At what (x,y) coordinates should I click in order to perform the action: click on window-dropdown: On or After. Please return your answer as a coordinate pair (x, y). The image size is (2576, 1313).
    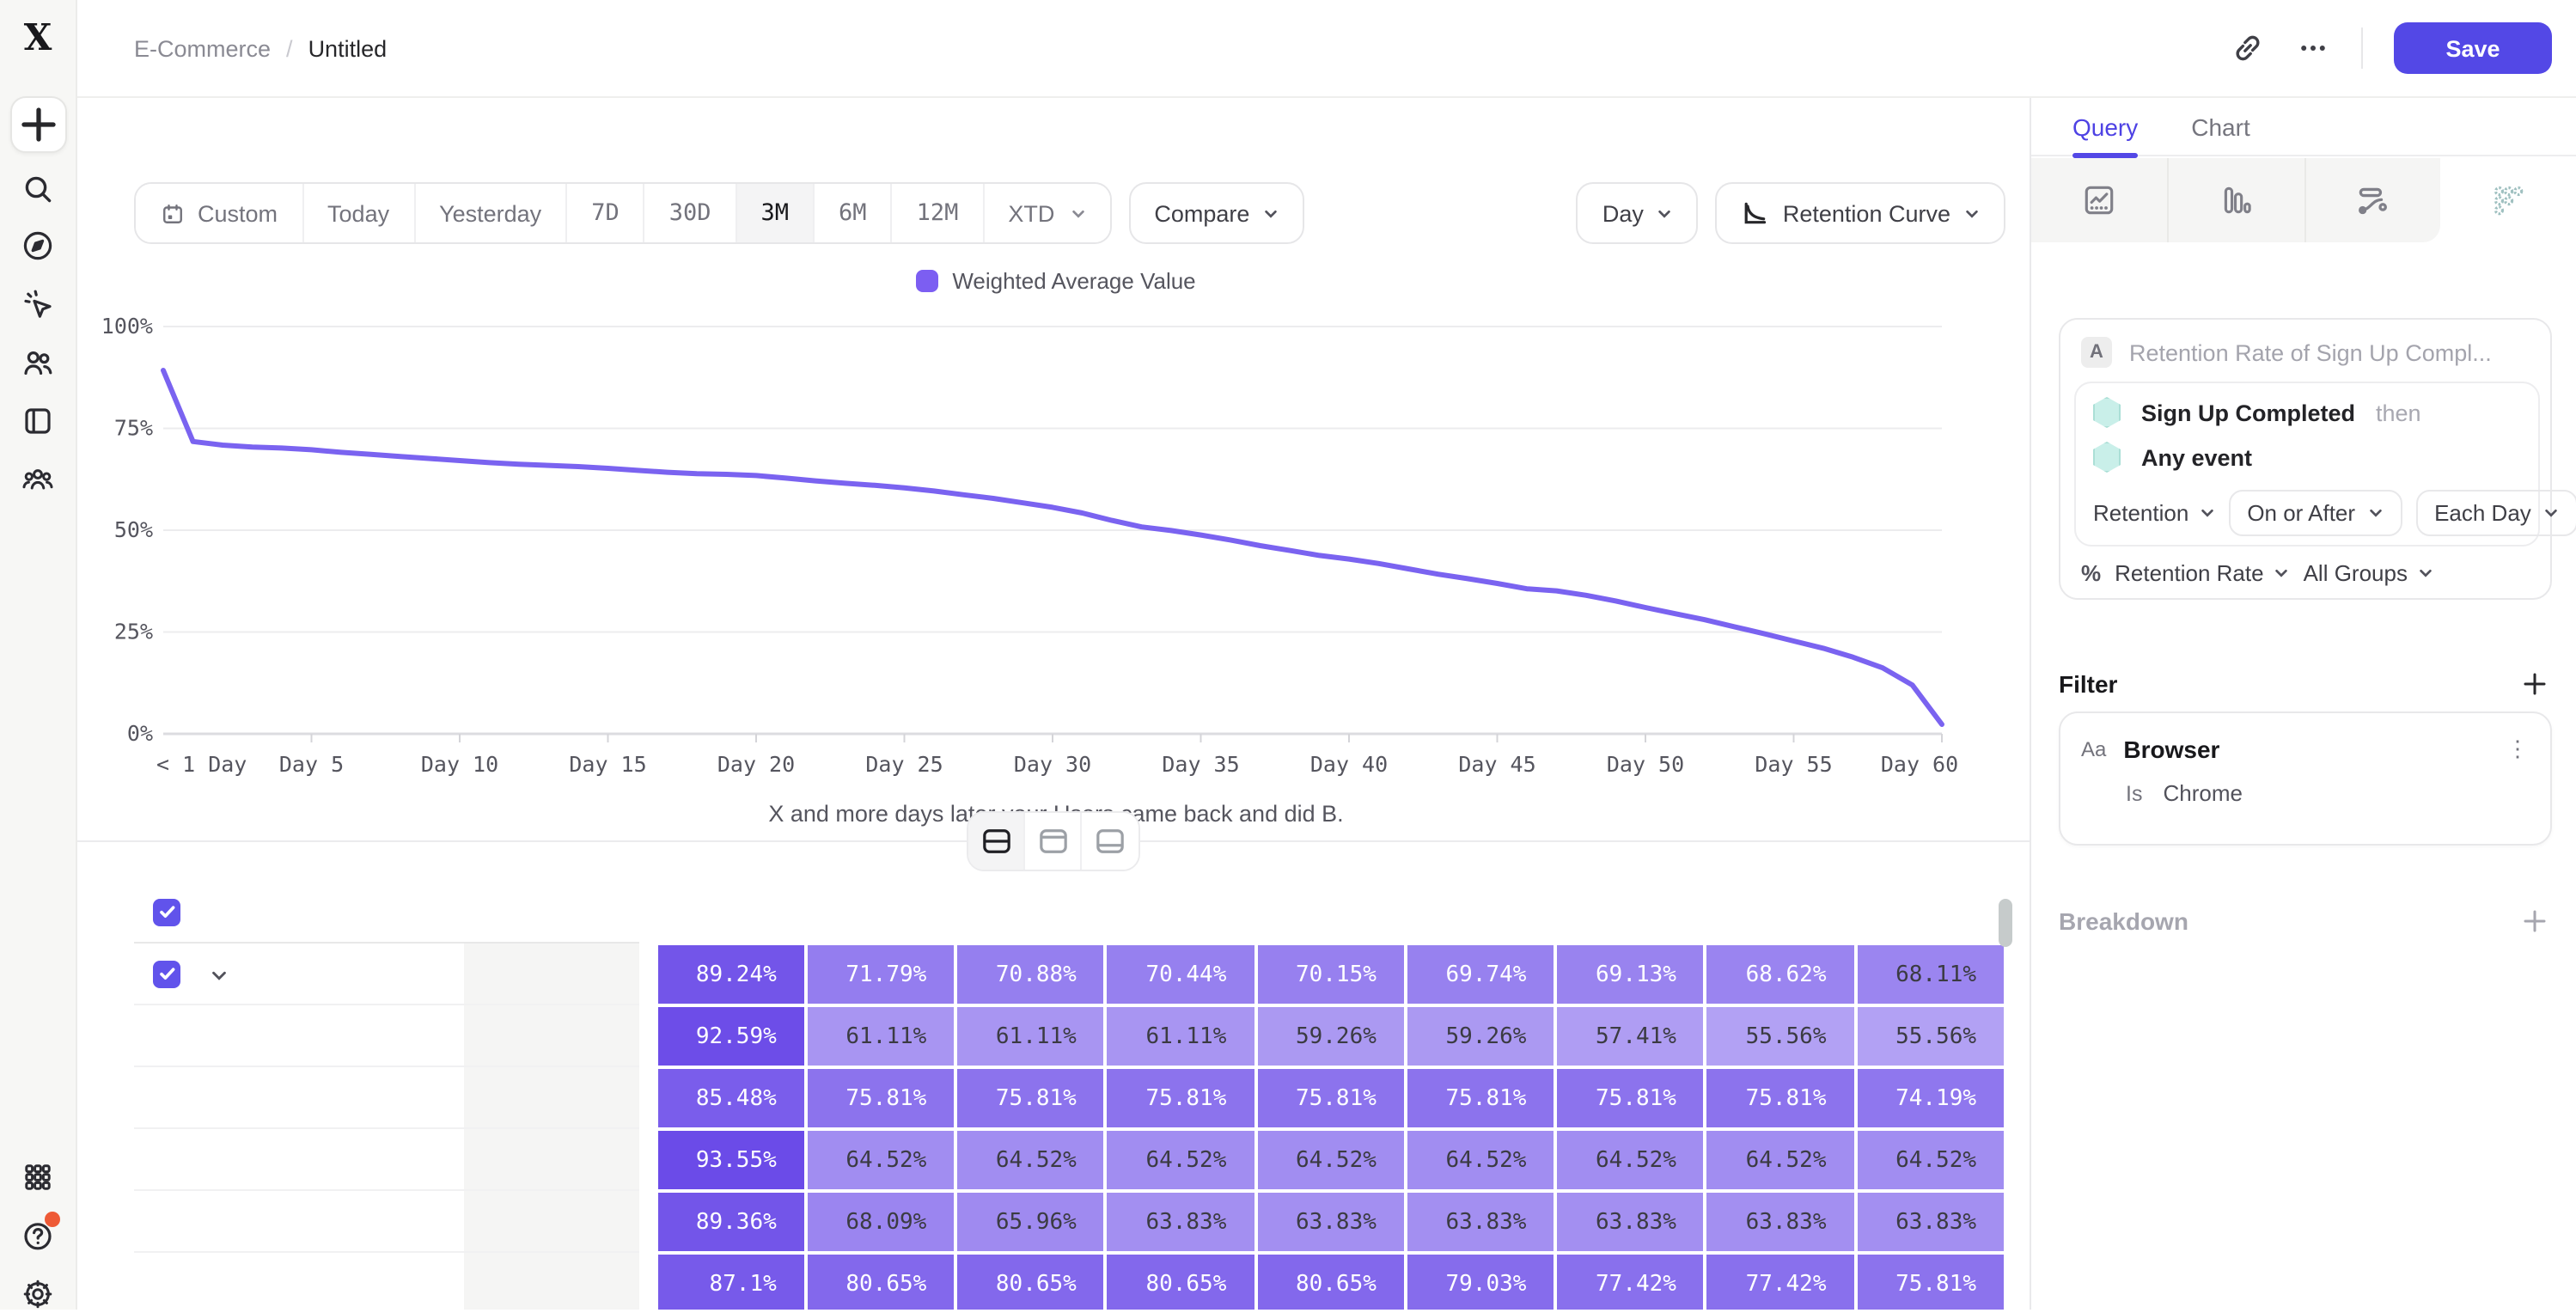
    Looking at the image, I should click on (2315, 513).